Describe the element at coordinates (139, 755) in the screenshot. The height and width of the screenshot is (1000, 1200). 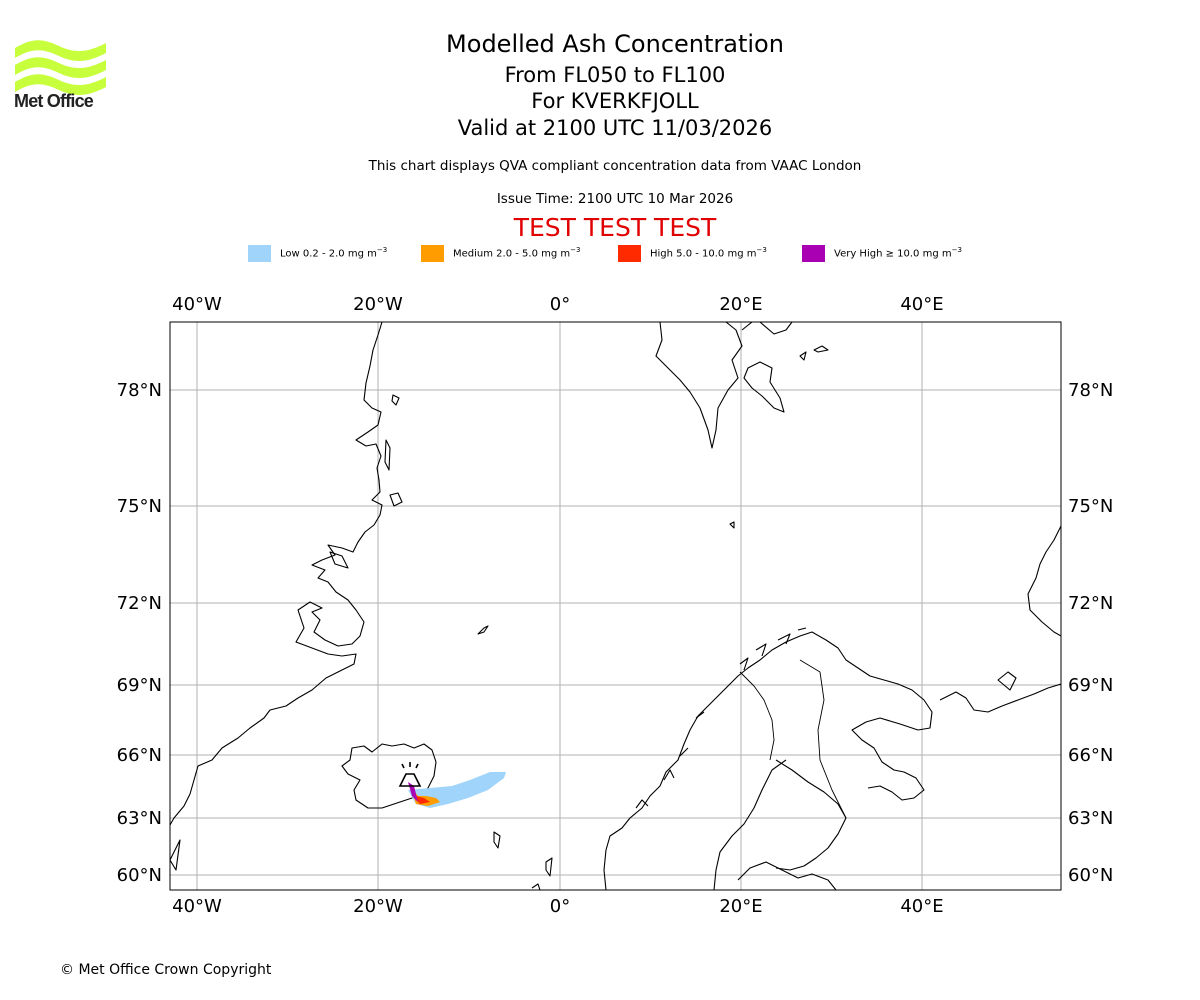
I see `lat-label-left: 66°N` at that location.